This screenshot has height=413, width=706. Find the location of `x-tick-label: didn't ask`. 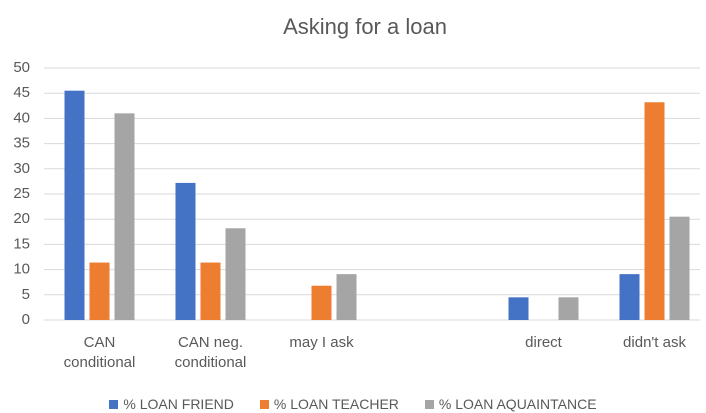

x-tick-label: didn't ask is located at coordinates (654, 342).